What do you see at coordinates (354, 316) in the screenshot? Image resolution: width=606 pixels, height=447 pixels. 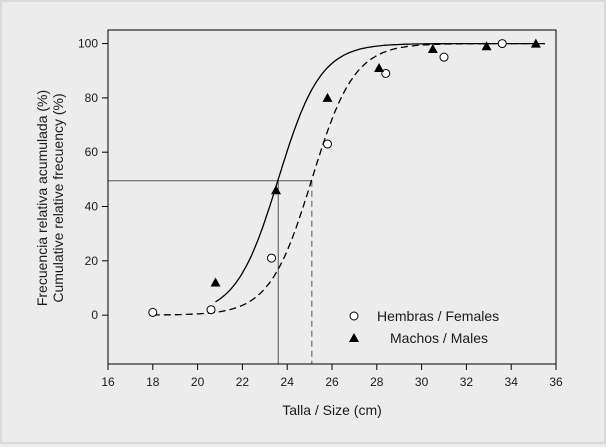 I see `legend-females-marker` at bounding box center [354, 316].